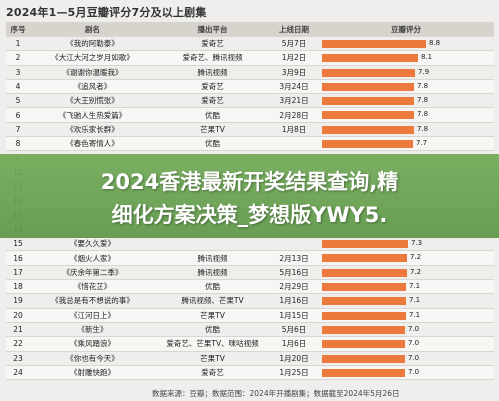 The height and width of the screenshot is (401, 499). Describe the element at coordinates (294, 101) in the screenshot. I see `row-date: 3月21日` at that location.